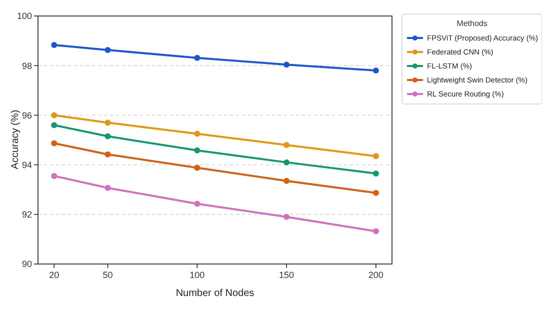 The height and width of the screenshot is (310, 550). What do you see at coordinates (197, 275) in the screenshot?
I see `x-tick-label: 100` at bounding box center [197, 275].